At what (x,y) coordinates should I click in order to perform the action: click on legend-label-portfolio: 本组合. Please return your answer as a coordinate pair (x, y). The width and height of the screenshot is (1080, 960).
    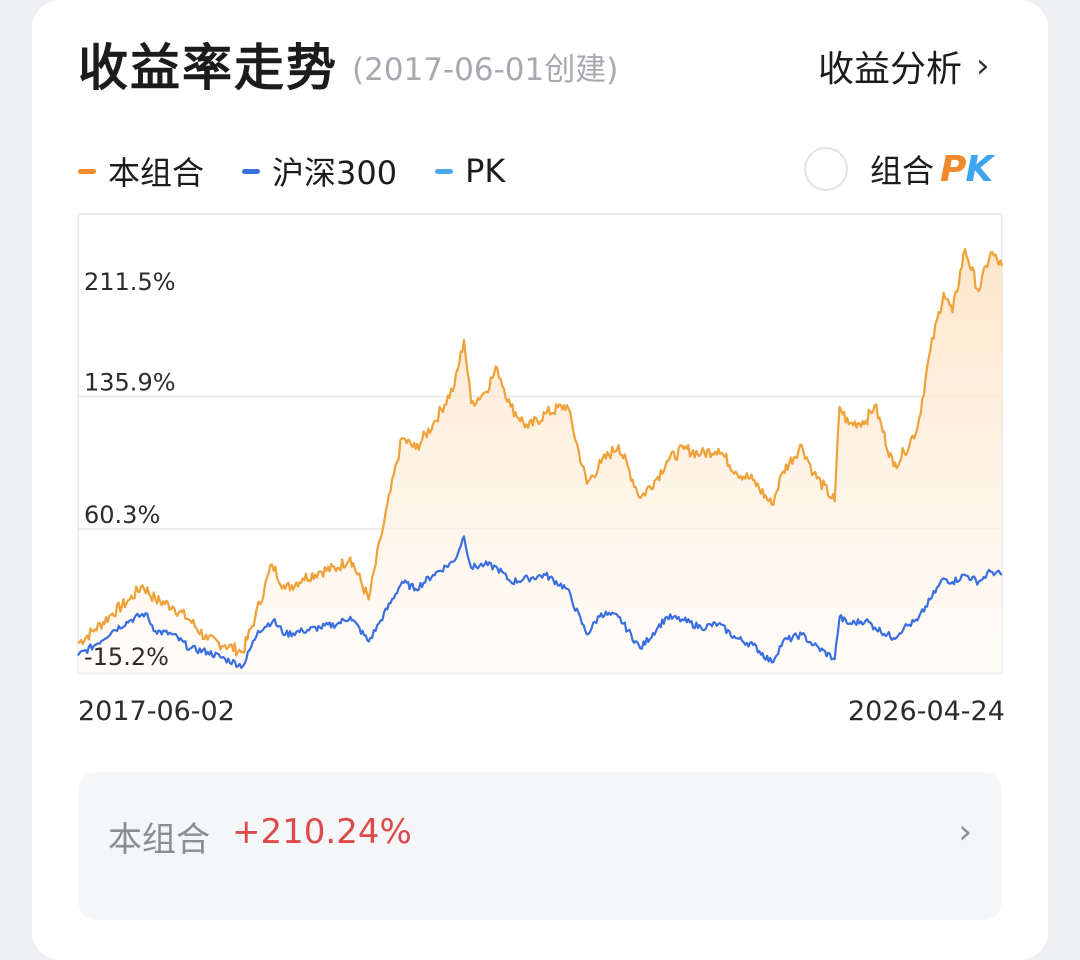
    Looking at the image, I should click on (156, 173).